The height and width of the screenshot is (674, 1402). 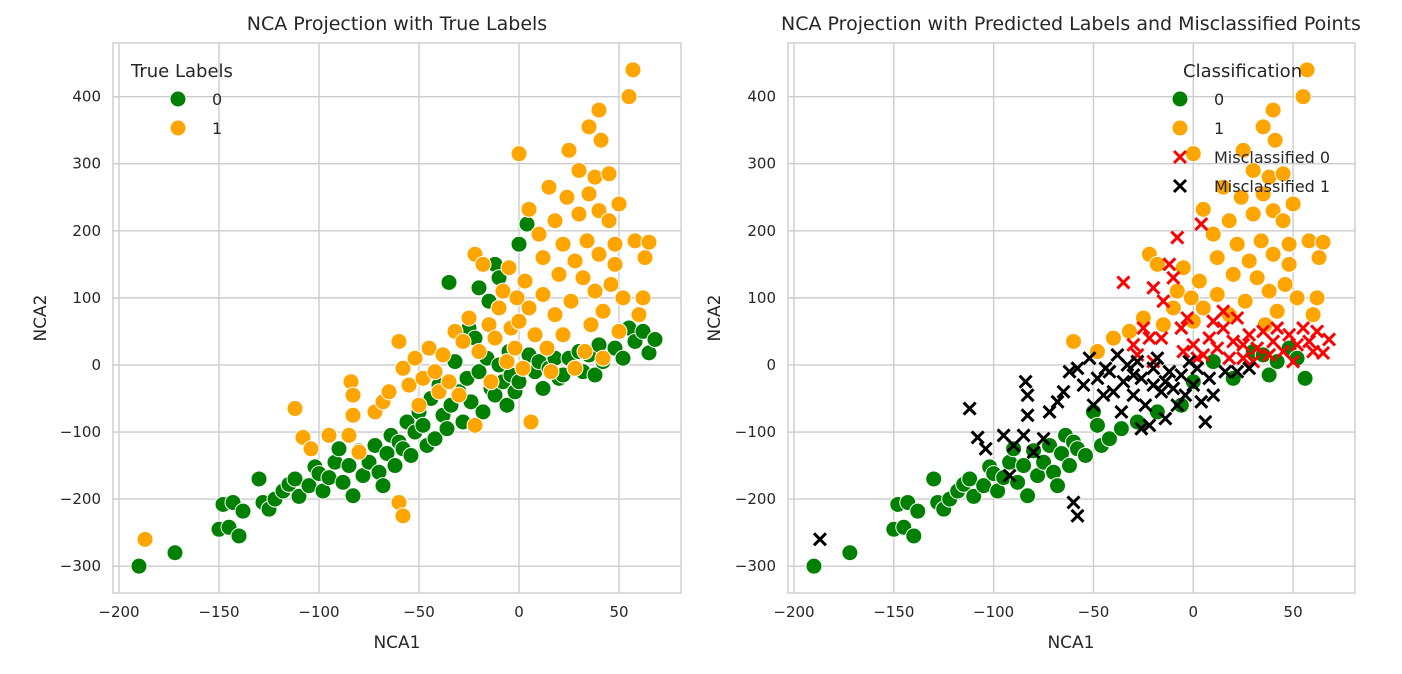 I want to click on x-tick-label: 0, so click(x=519, y=612).